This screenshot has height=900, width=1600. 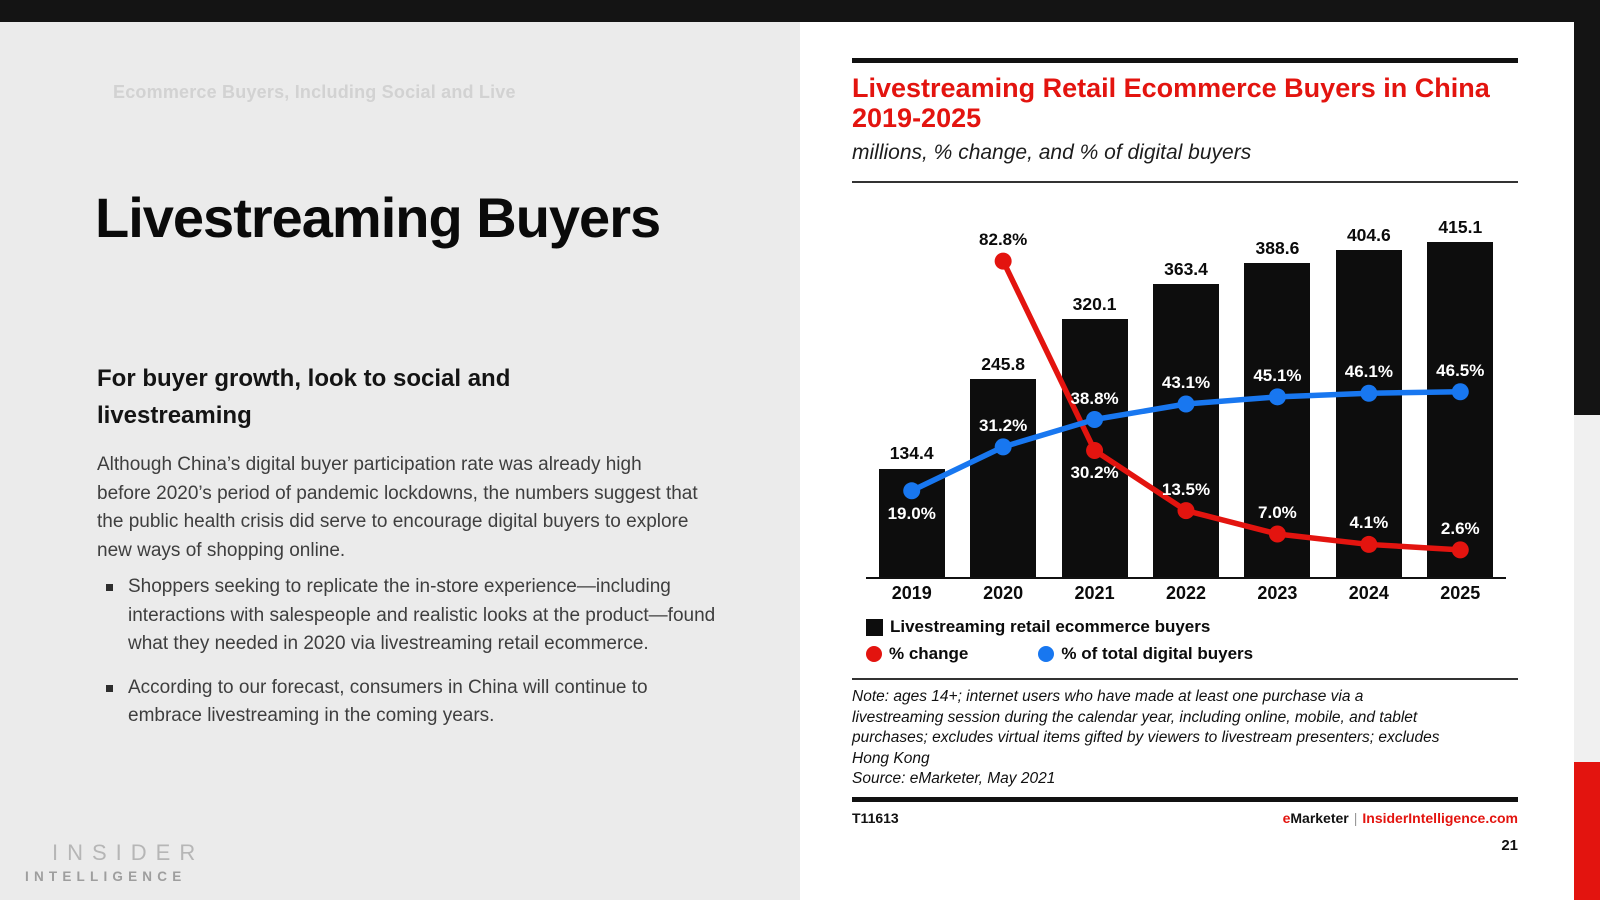 What do you see at coordinates (1369, 523) in the screenshot?
I see `pct-value-label: 4.1%` at bounding box center [1369, 523].